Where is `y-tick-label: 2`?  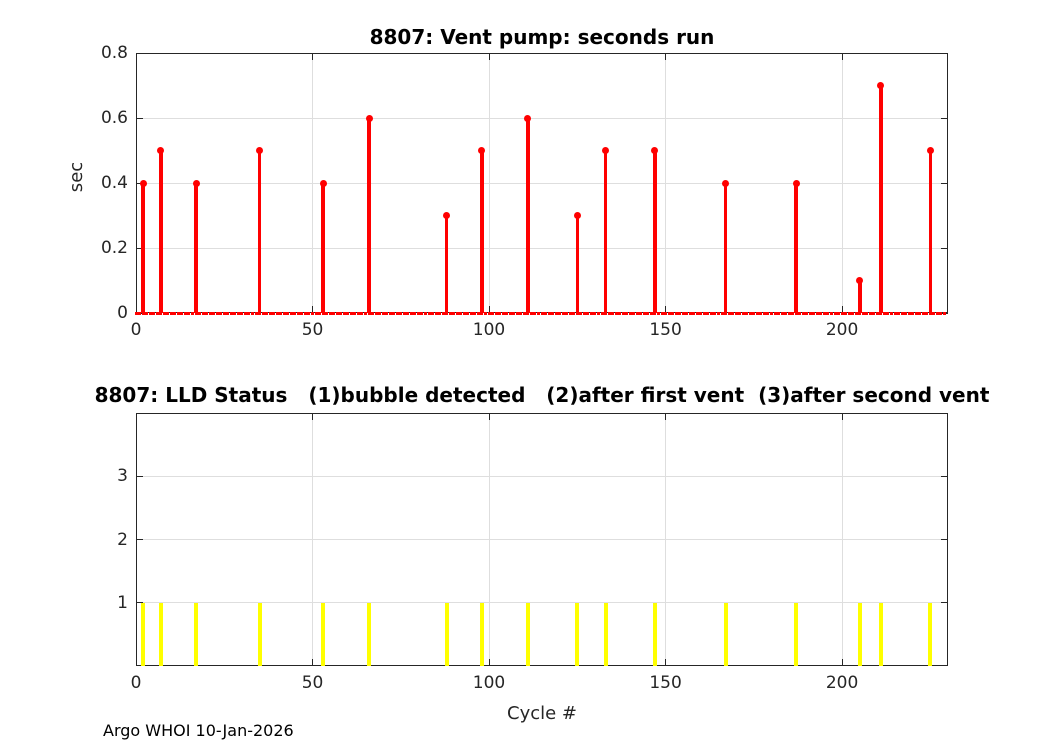 y-tick-label: 2 is located at coordinates (122, 539).